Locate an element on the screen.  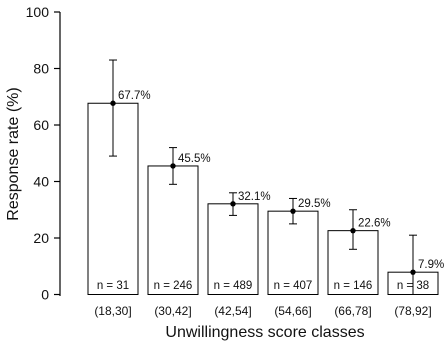
x-tick-label-5: (78,92] is located at coordinates (412, 311).